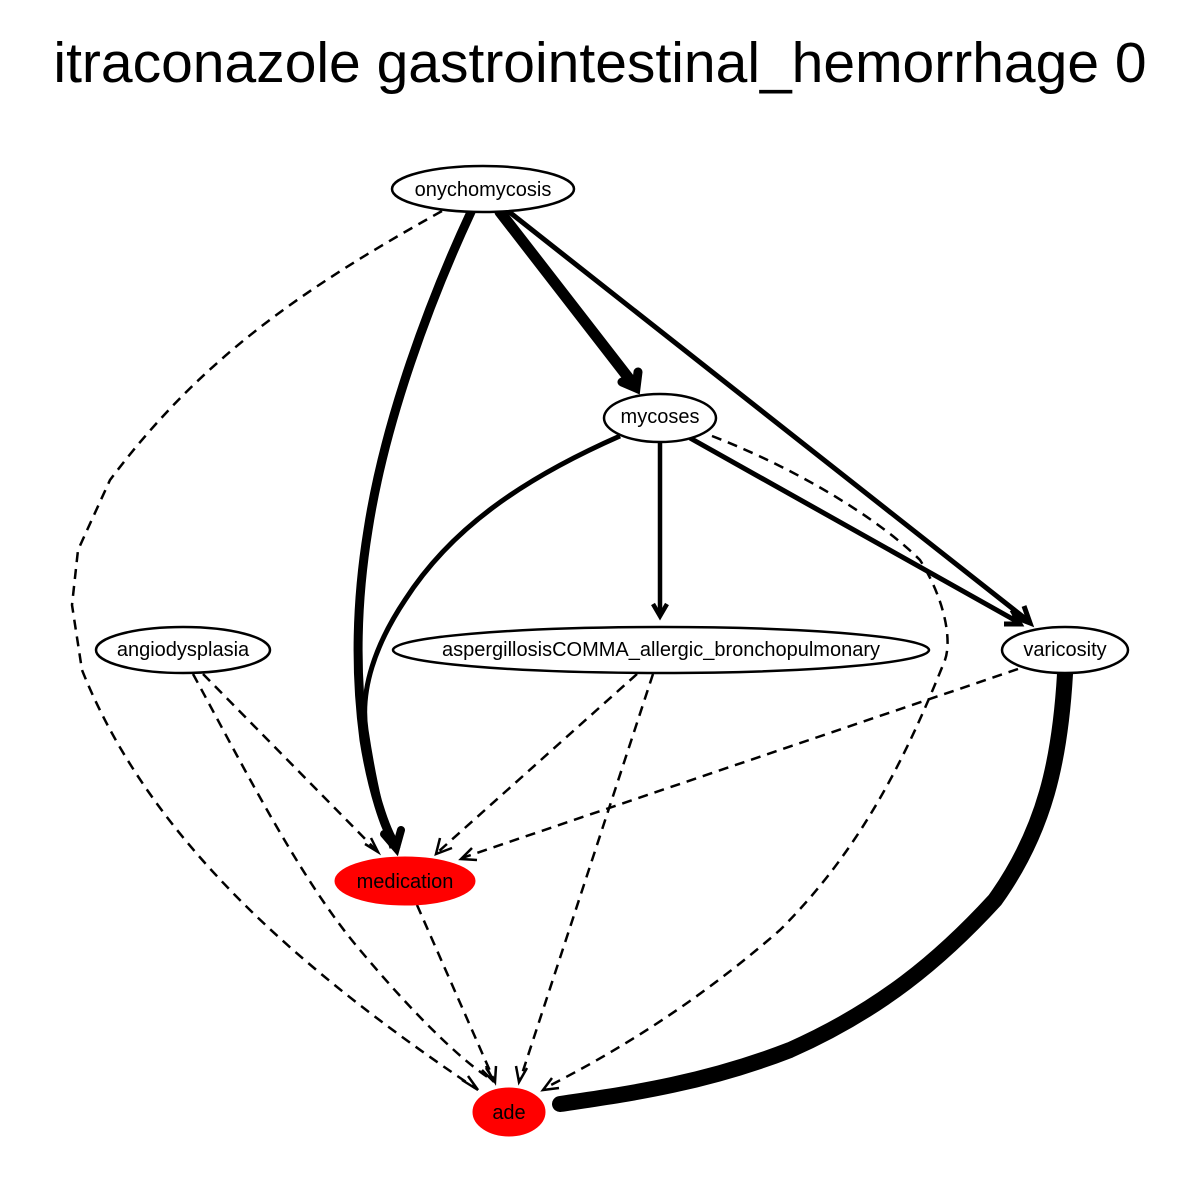 The width and height of the screenshot is (1200, 1200). I want to click on node-mycoses: mycoses, so click(660, 418).